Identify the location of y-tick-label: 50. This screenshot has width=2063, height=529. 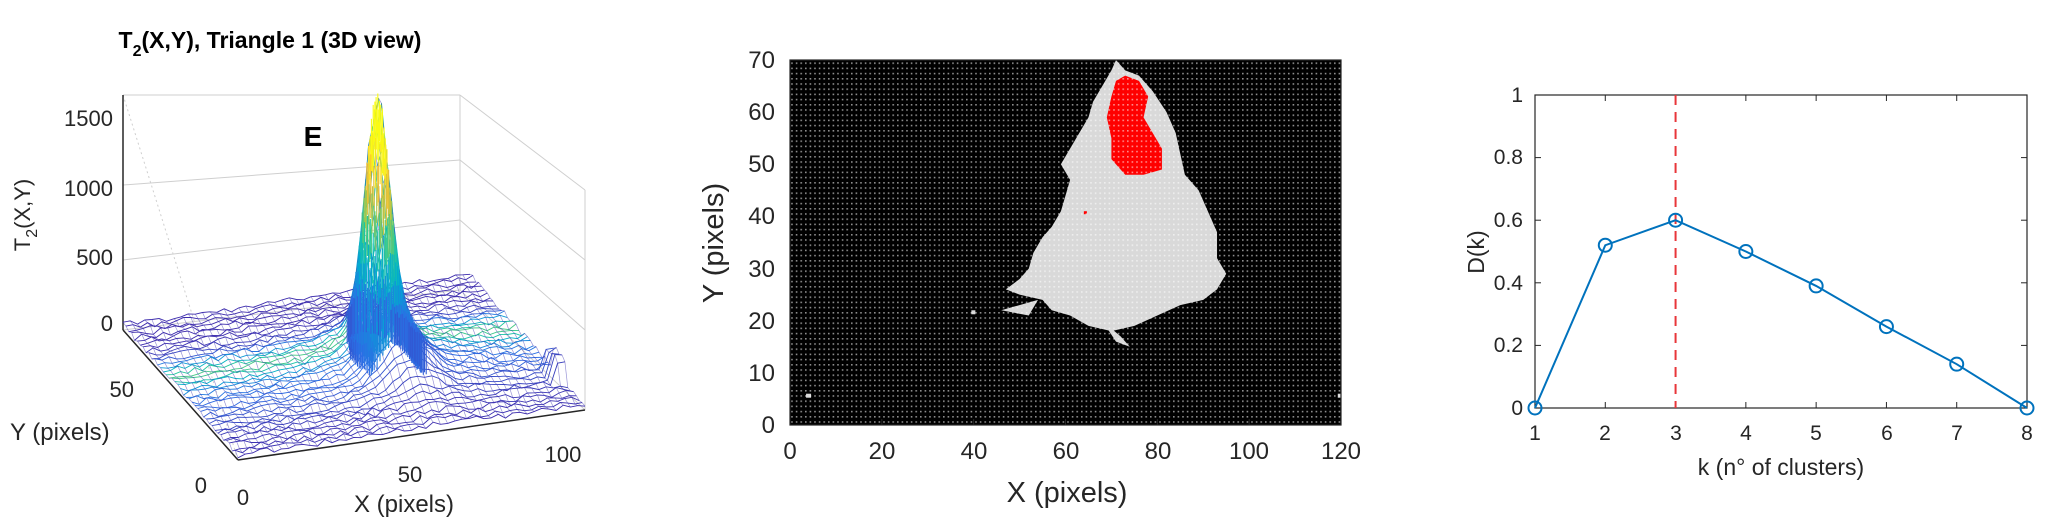
(761, 164).